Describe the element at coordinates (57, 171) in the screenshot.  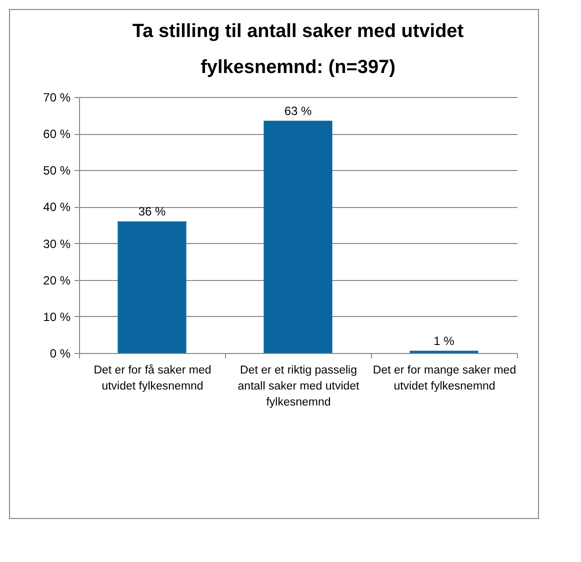
I see `y-tick-label: 50 %` at that location.